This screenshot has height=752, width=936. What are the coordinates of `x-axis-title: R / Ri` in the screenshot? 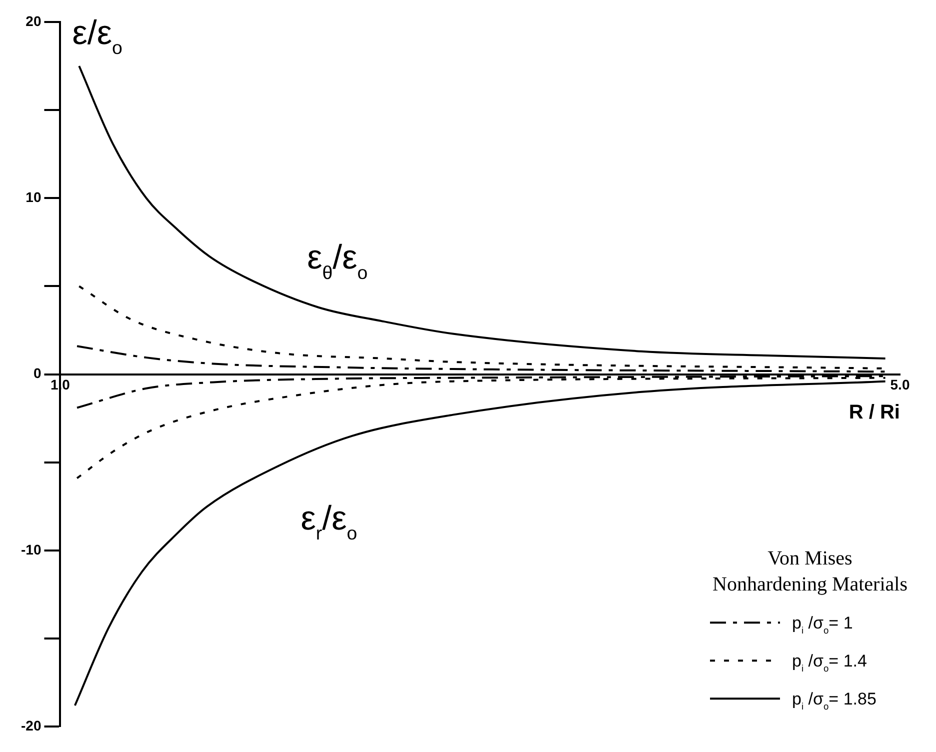 It's located at (874, 413).